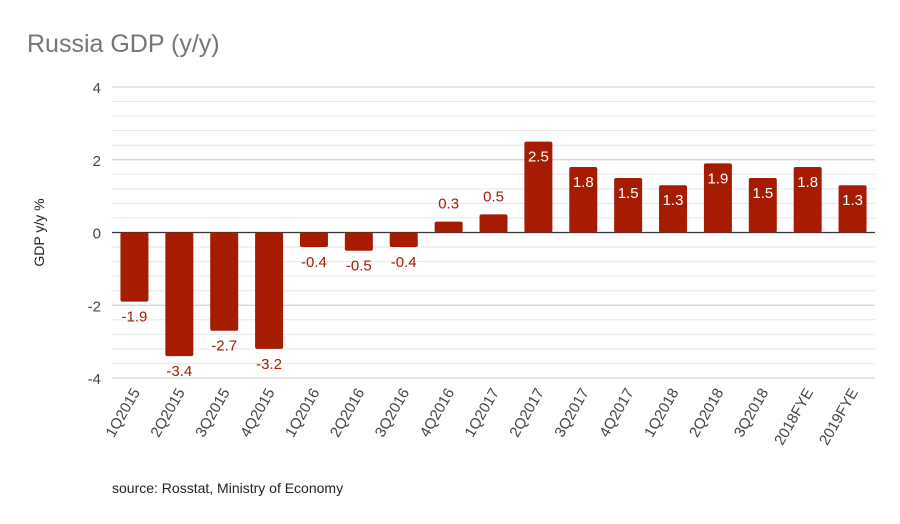 Image resolution: width=900 pixels, height=524 pixels. I want to click on x-tick-label: 1Q2018, so click(661, 413).